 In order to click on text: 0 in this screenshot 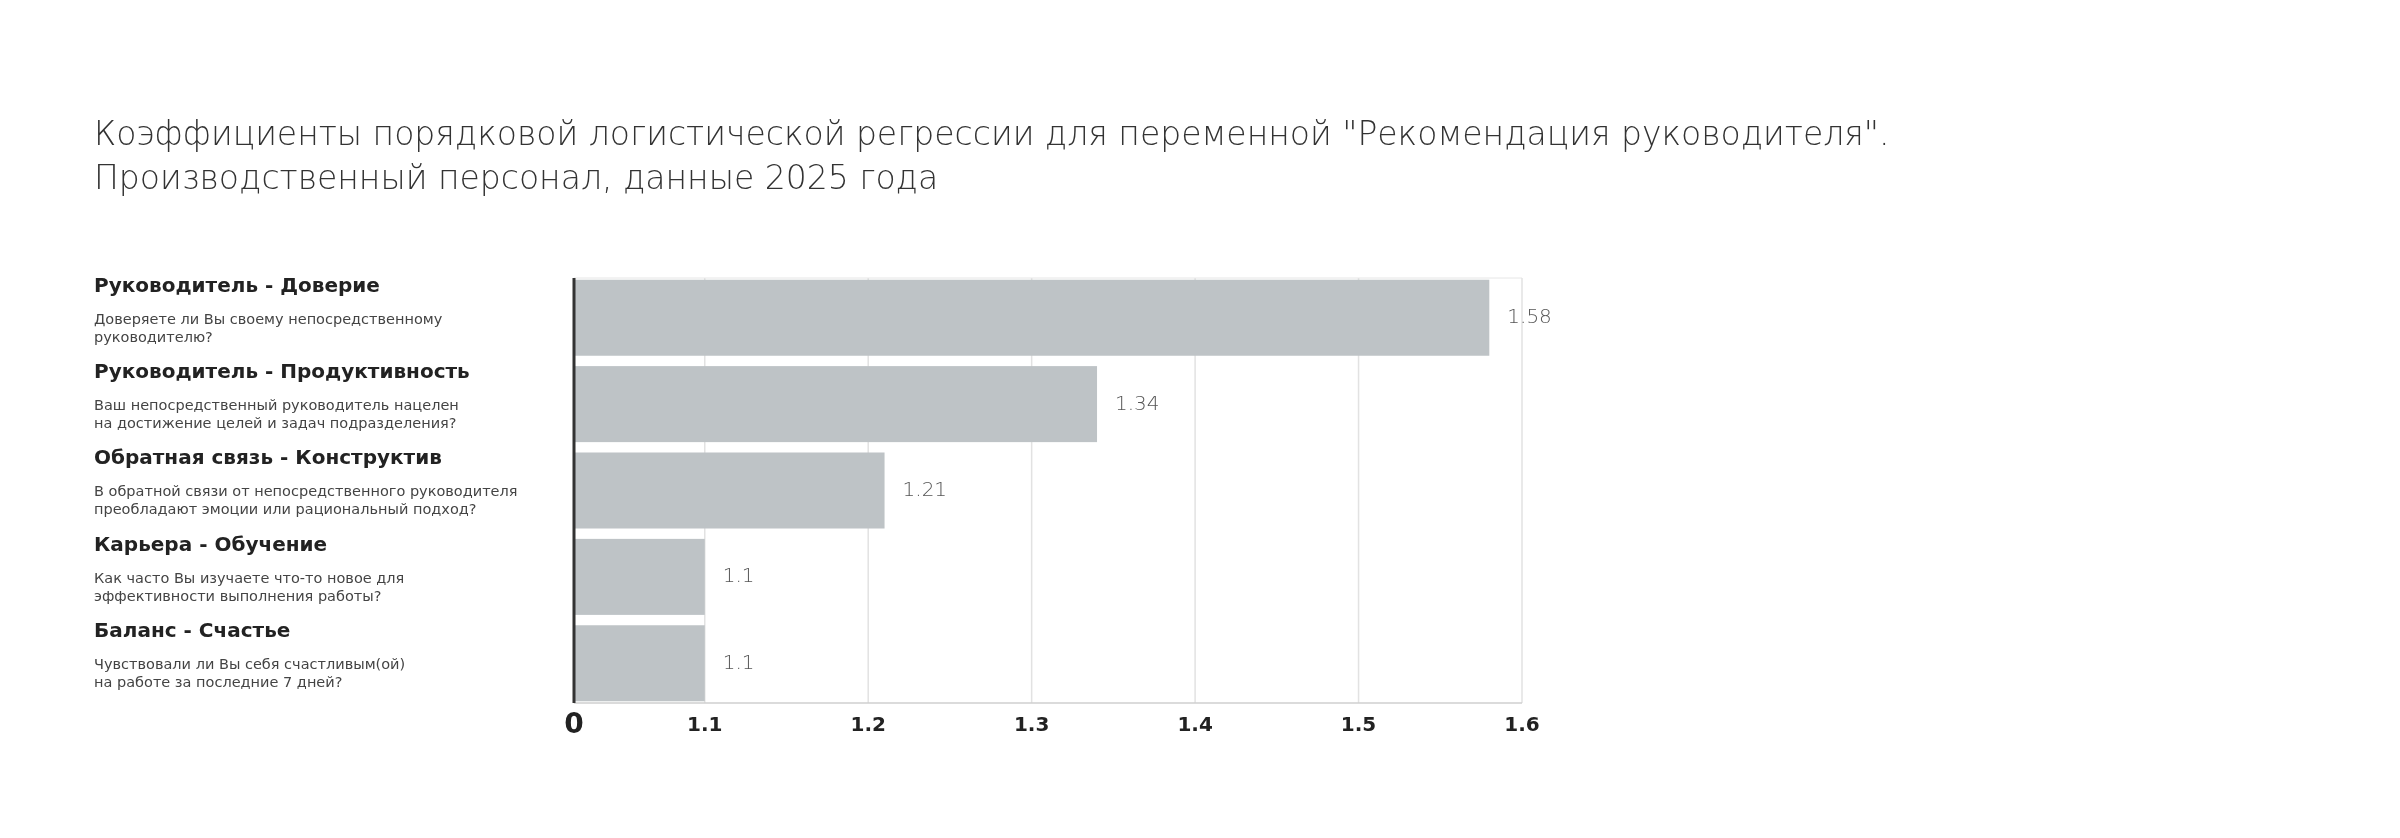, I will do `click(574, 723)`.